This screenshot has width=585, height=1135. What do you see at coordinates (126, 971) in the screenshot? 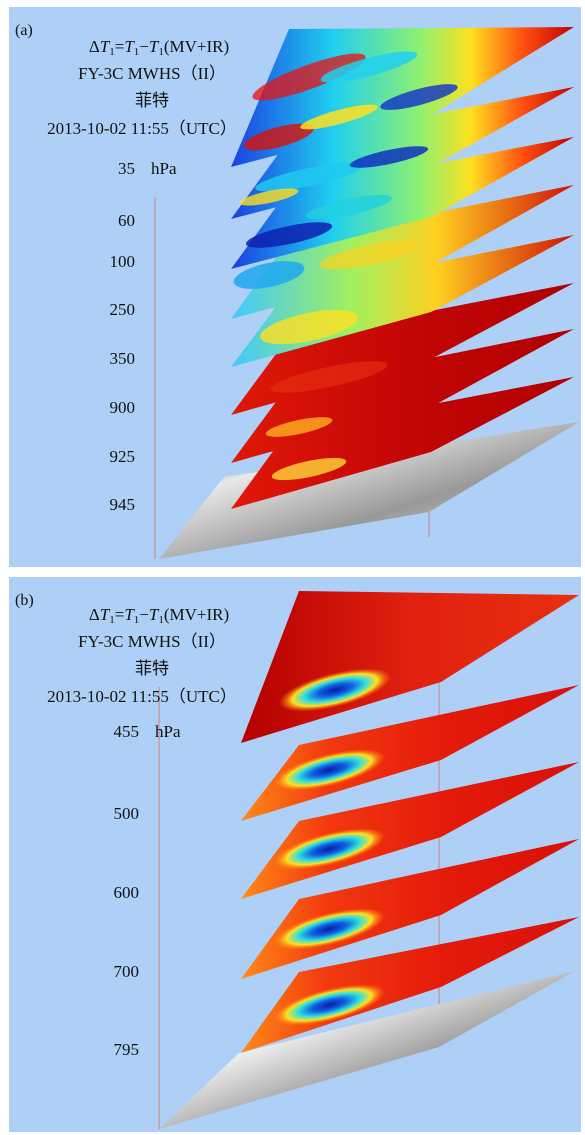
I see `level-label: 700` at bounding box center [126, 971].